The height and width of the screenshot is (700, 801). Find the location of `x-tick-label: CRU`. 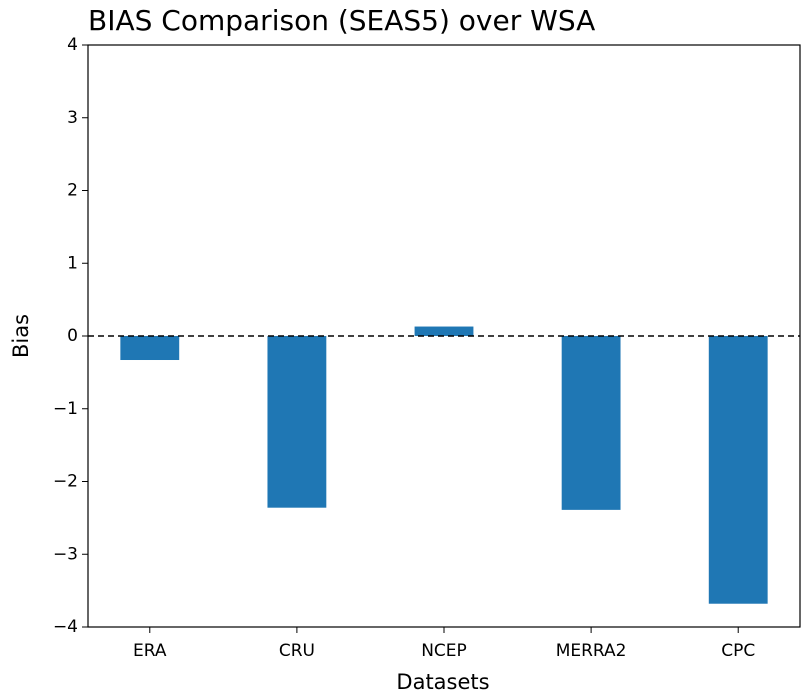

x-tick-label: CRU is located at coordinates (297, 651).